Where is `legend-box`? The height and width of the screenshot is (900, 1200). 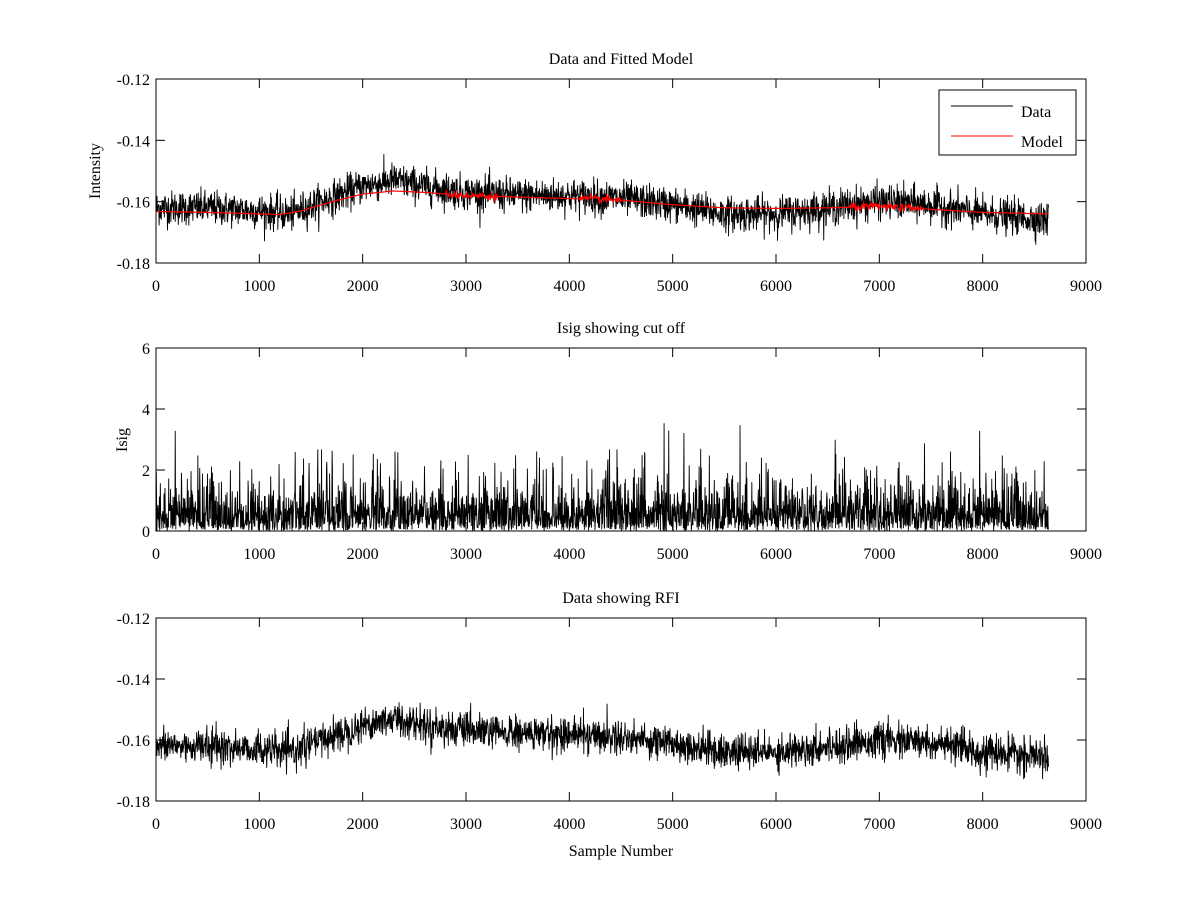
legend-box is located at coordinates (1007, 122).